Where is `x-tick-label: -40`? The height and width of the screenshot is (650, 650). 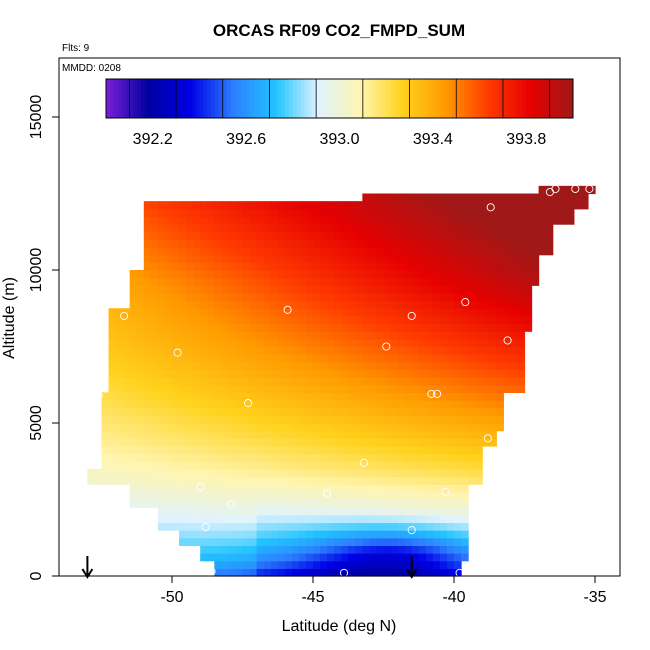
x-tick-label: -40 is located at coordinates (453, 597).